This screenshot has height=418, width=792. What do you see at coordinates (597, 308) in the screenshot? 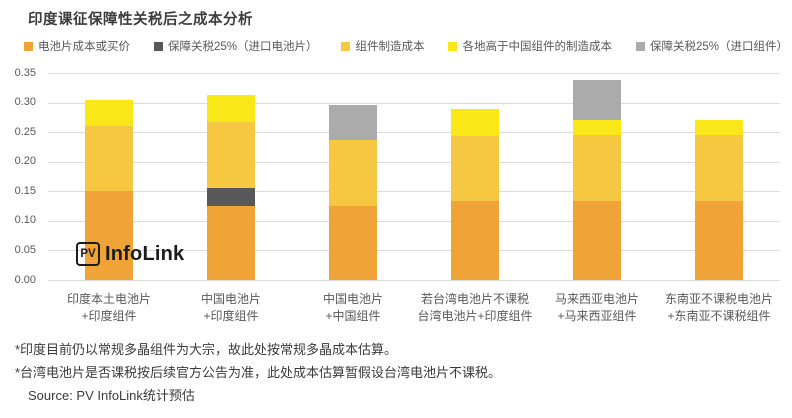
I see `x-category-label: 马来西亚电池片 +马来西亚组件` at bounding box center [597, 308].